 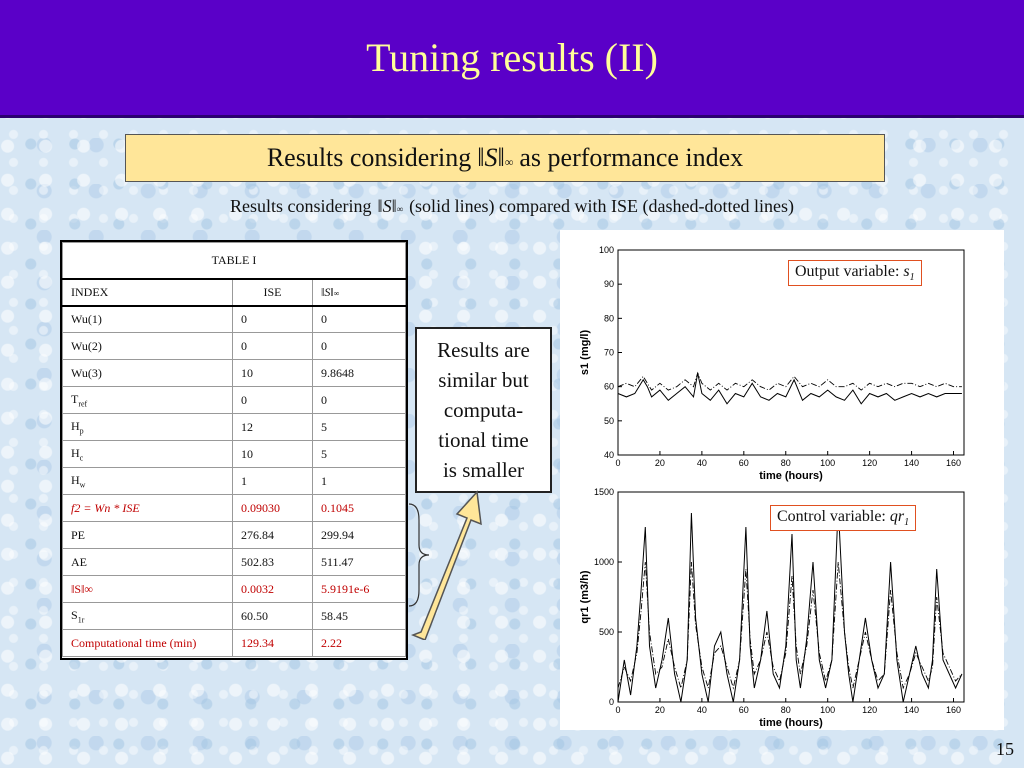 What do you see at coordinates (147, 319) in the screenshot?
I see `cell-index: Wu(1)` at bounding box center [147, 319].